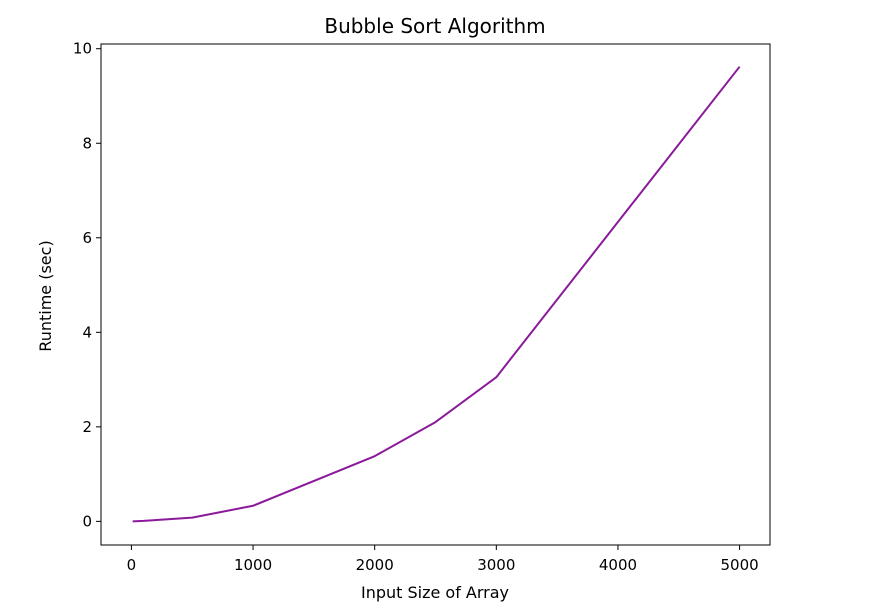 The width and height of the screenshot is (889, 609). What do you see at coordinates (443, 559) in the screenshot?
I see `x-axis: 0 1000 2000 3000 4000 5000` at bounding box center [443, 559].